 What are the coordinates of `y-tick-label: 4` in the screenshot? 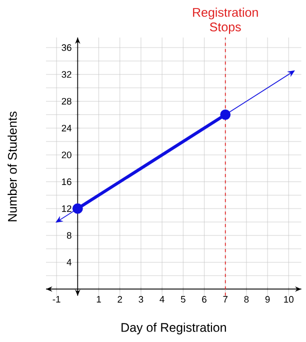 It's located at (69, 262).